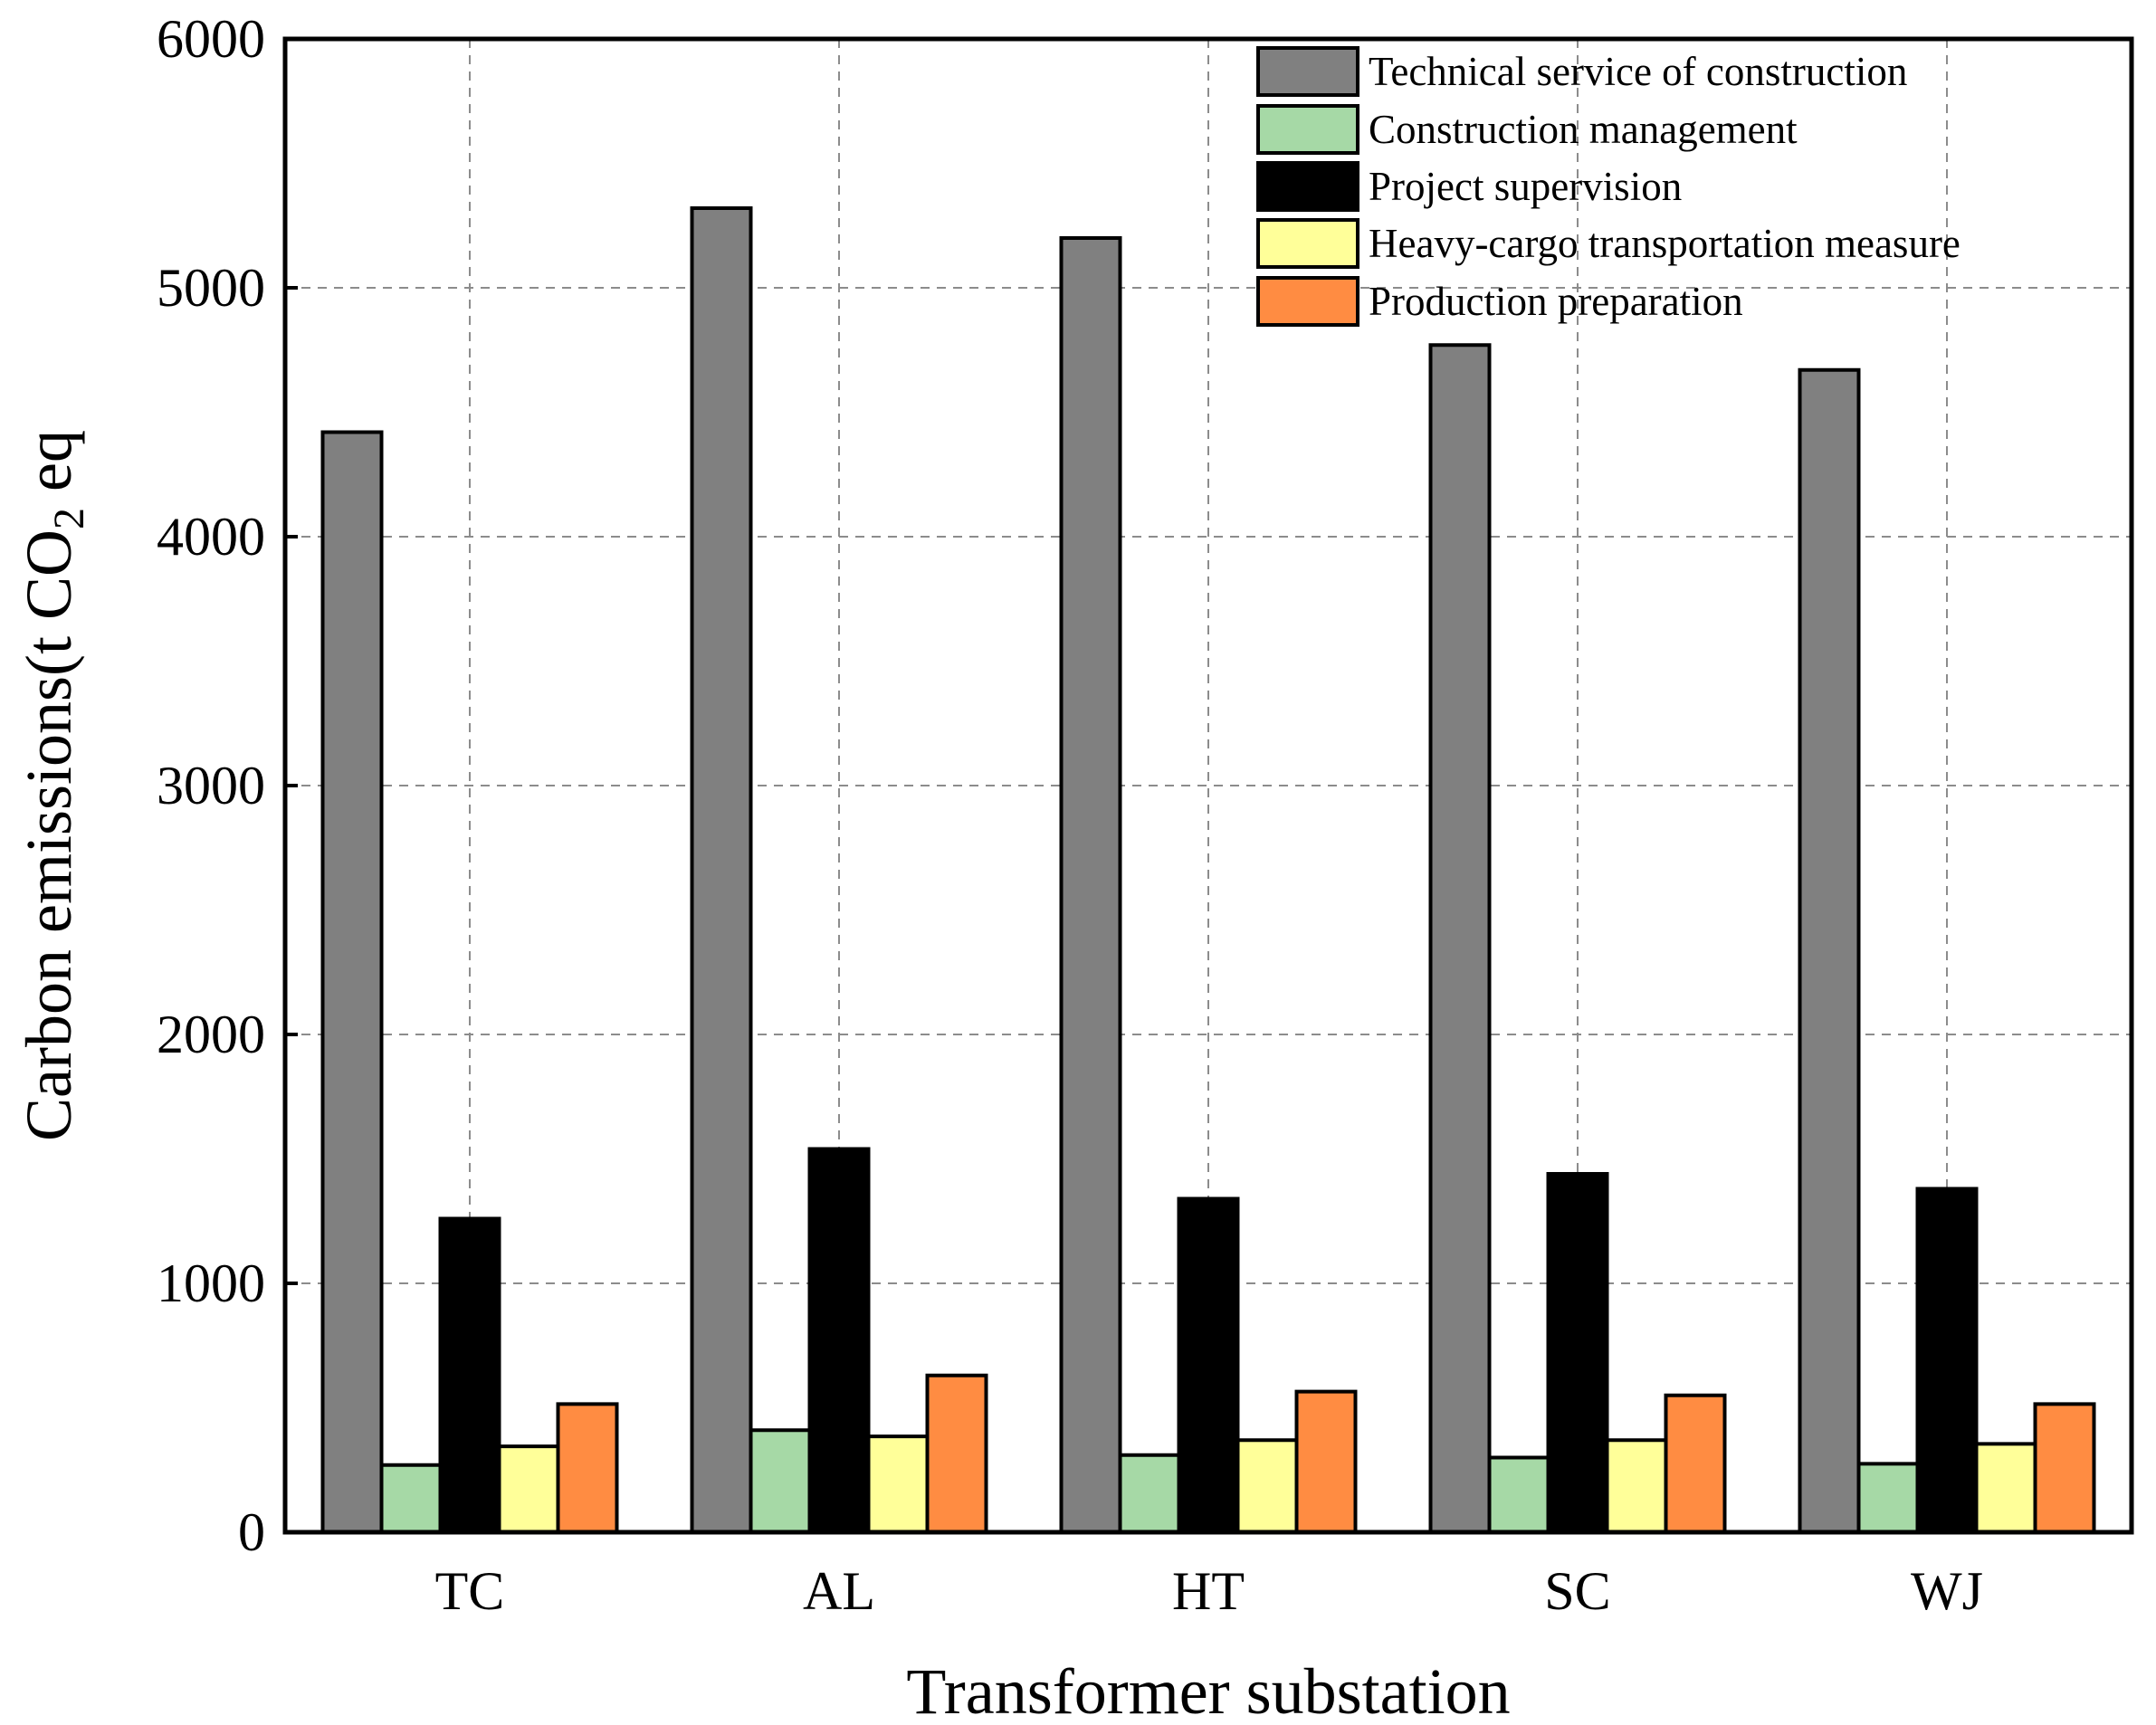  What do you see at coordinates (1638, 71) in the screenshot?
I see `legend-label: Technical service of construction` at bounding box center [1638, 71].